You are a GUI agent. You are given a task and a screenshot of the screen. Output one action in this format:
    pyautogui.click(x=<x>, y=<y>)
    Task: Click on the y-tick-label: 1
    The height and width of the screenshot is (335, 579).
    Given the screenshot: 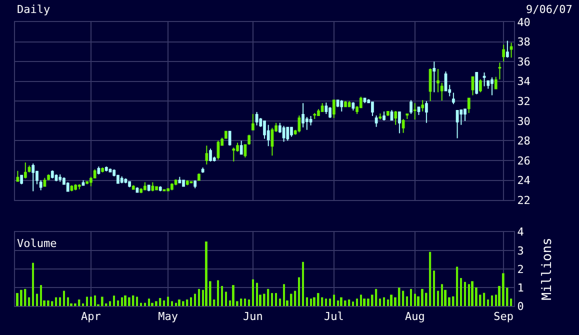 What is the action you would take?
    pyautogui.click(x=520, y=287)
    